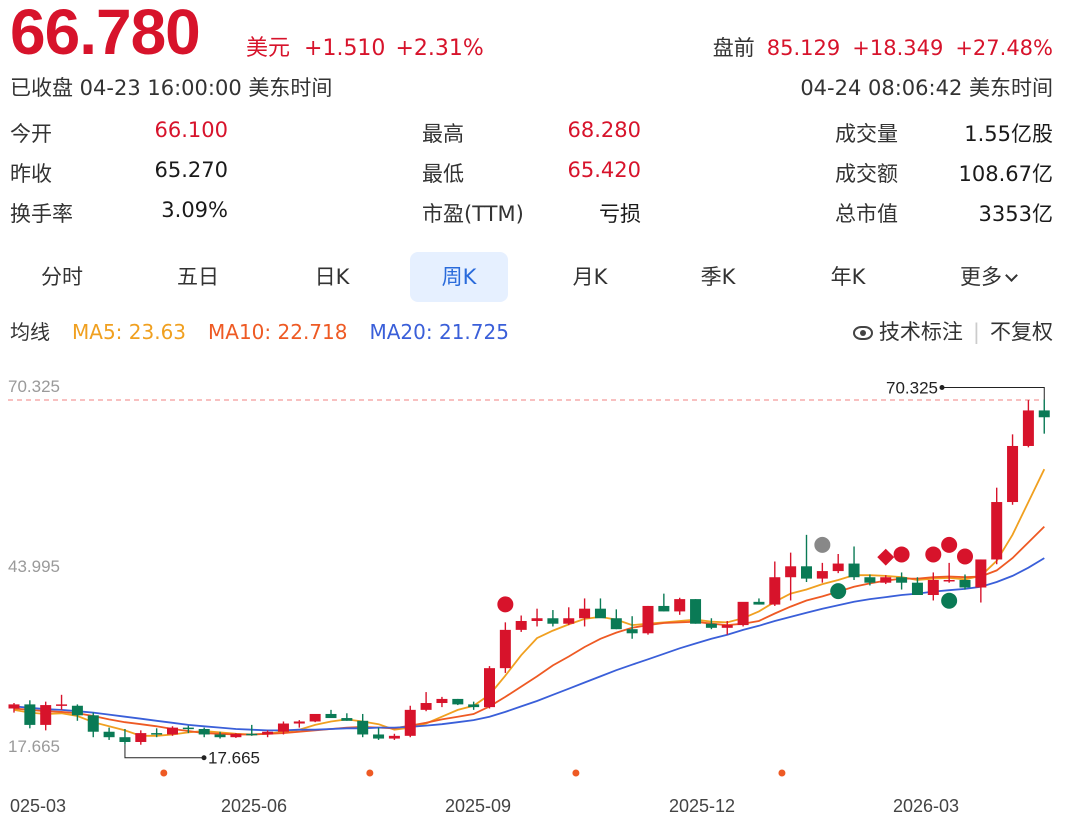 The image size is (1080, 831). What do you see at coordinates (926, 88) in the screenshot?
I see `premarket-time: 04-24 08:06:42 美东时间` at bounding box center [926, 88].